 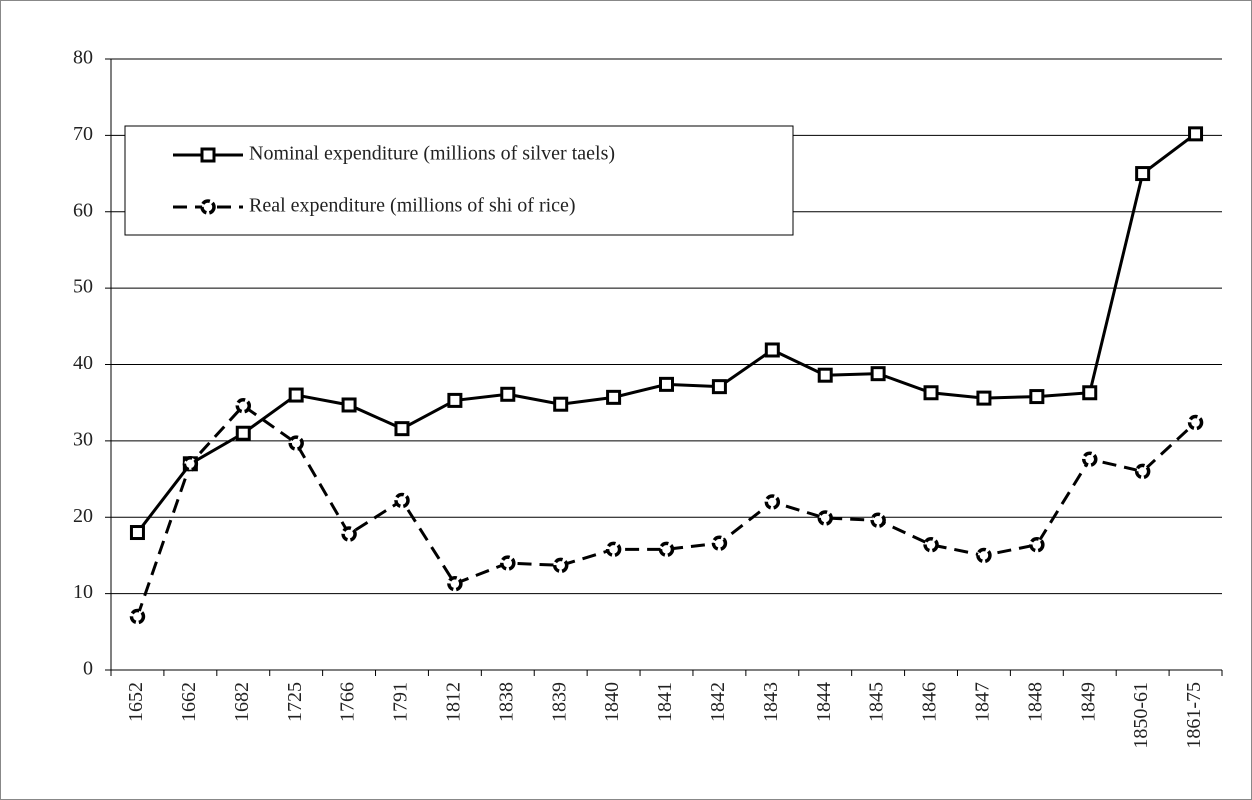 What do you see at coordinates (718, 702) in the screenshot?
I see `x-tick-label: 1842` at bounding box center [718, 702].